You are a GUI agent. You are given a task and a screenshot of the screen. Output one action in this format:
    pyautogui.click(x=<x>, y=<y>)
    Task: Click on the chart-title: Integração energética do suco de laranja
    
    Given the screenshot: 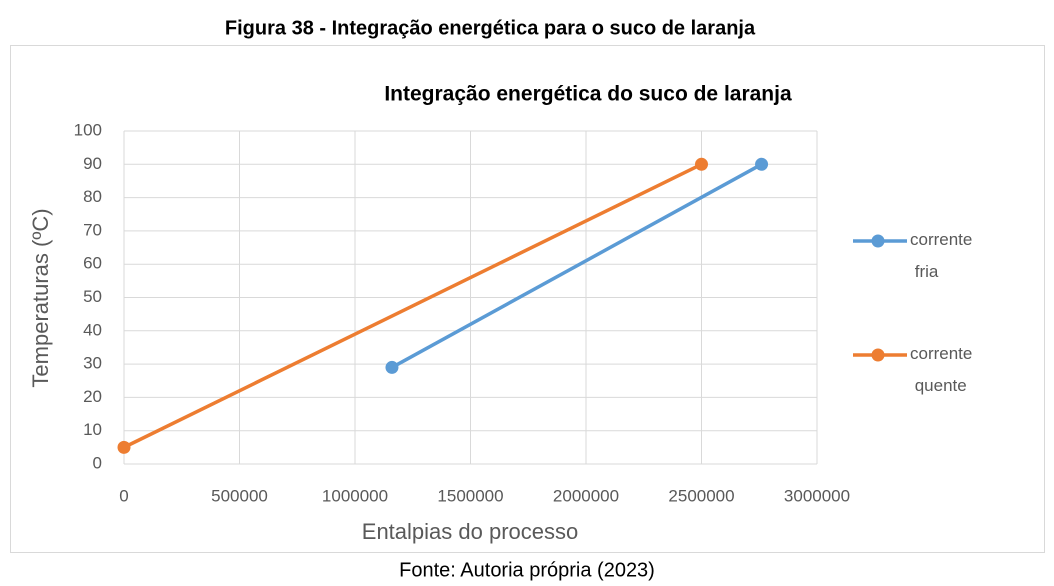 What is the action you would take?
    pyautogui.click(x=588, y=94)
    